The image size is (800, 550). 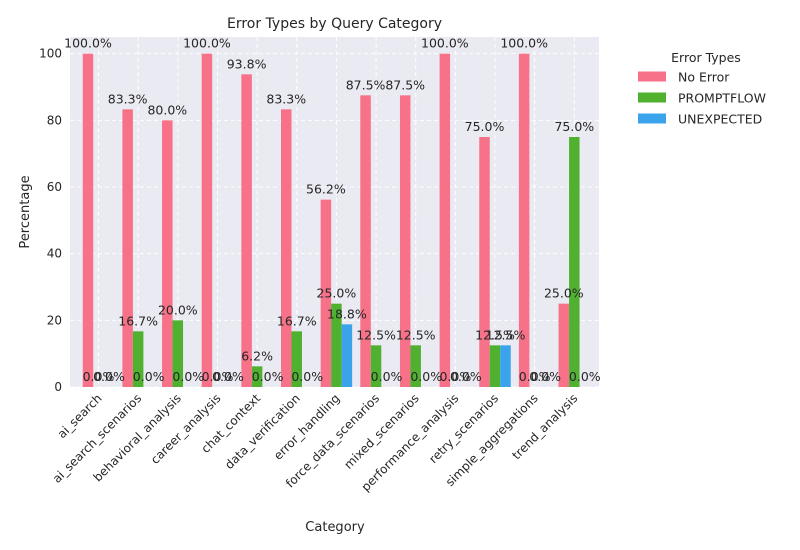 I want to click on data-label: 20.0%, so click(x=178, y=309).